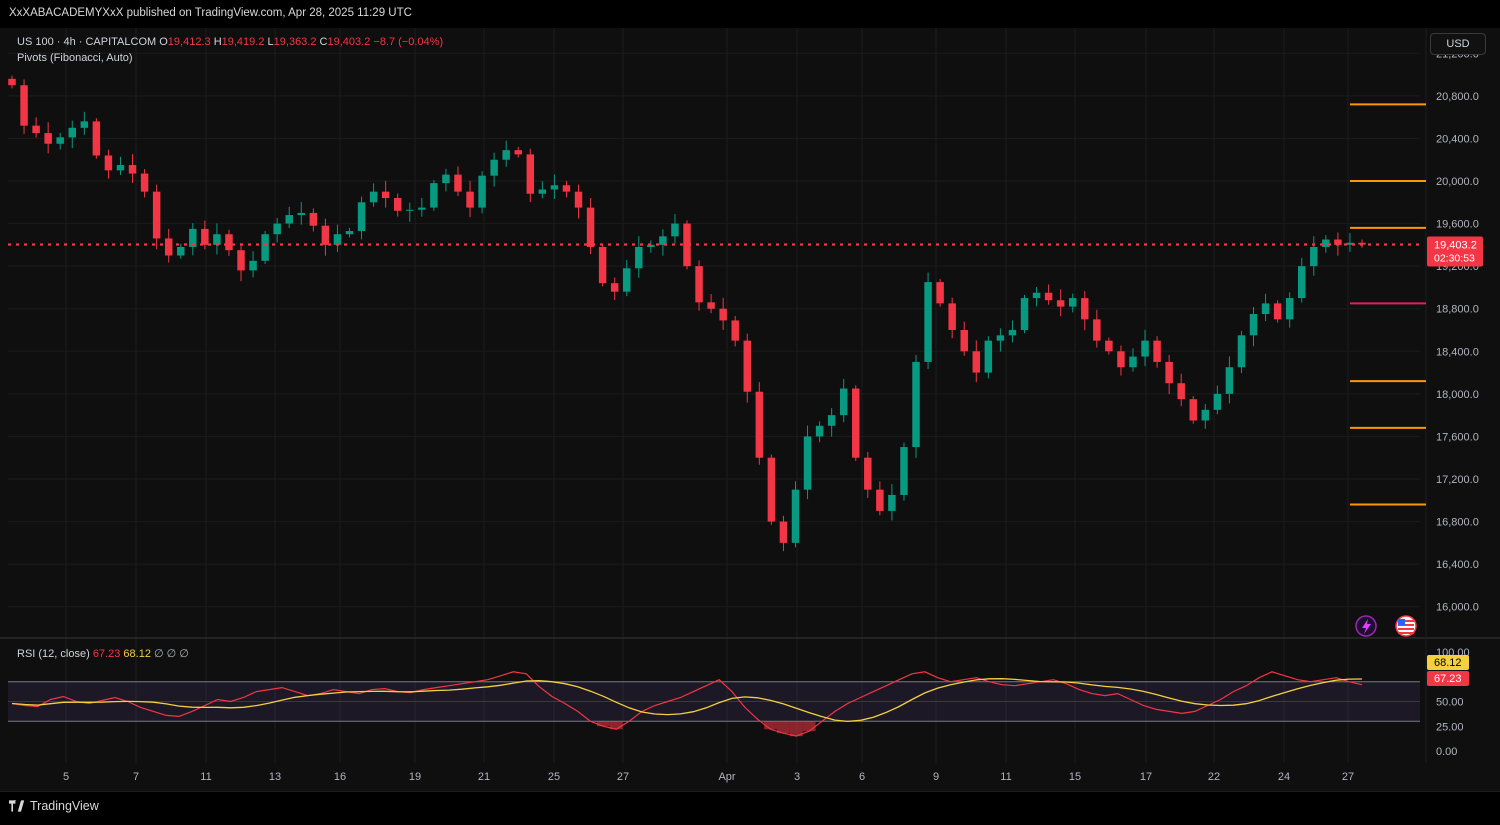  What do you see at coordinates (87, 42) in the screenshot?
I see `symbol-name: US 100 · 4h · CAPITALCOM` at bounding box center [87, 42].